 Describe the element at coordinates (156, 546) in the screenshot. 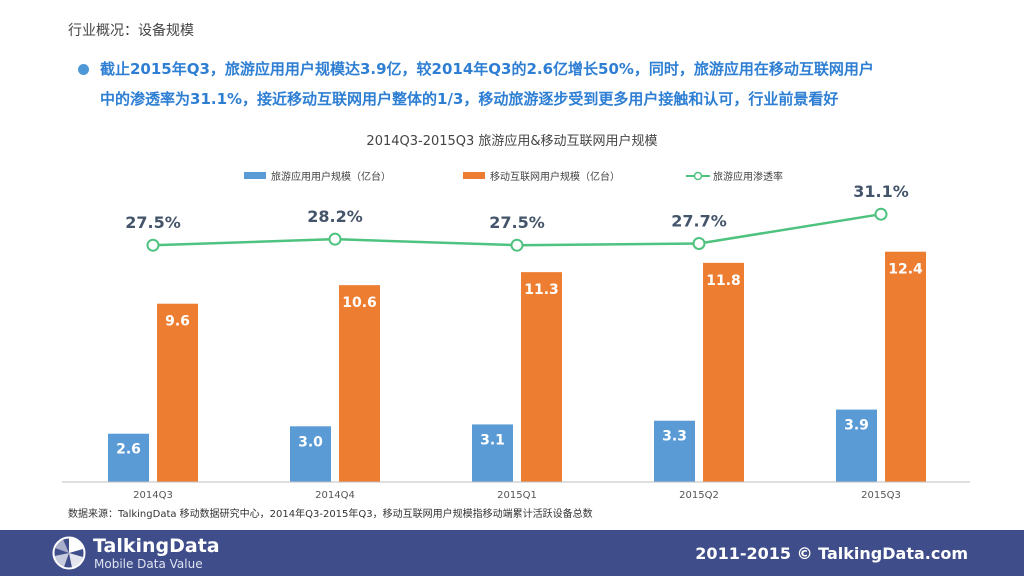

I see `brand-name: TalkingData` at that location.